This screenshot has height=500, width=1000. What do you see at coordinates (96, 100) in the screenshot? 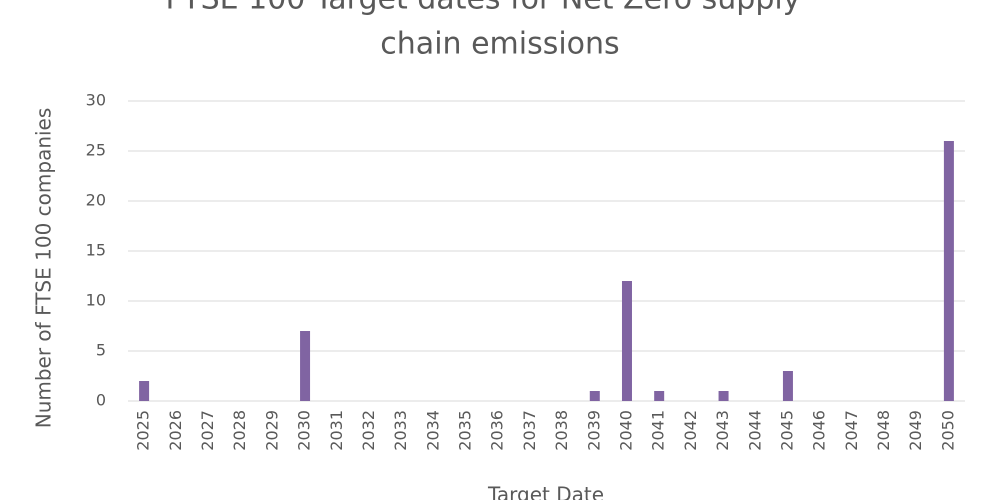
I see `y-tick-label: 30` at bounding box center [96, 100].